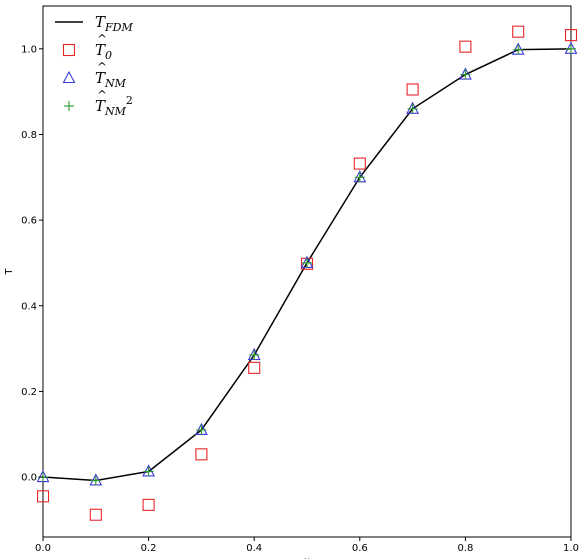 This screenshot has height=559, width=586. I want to click on x-axis-label: x, so click(307, 557).